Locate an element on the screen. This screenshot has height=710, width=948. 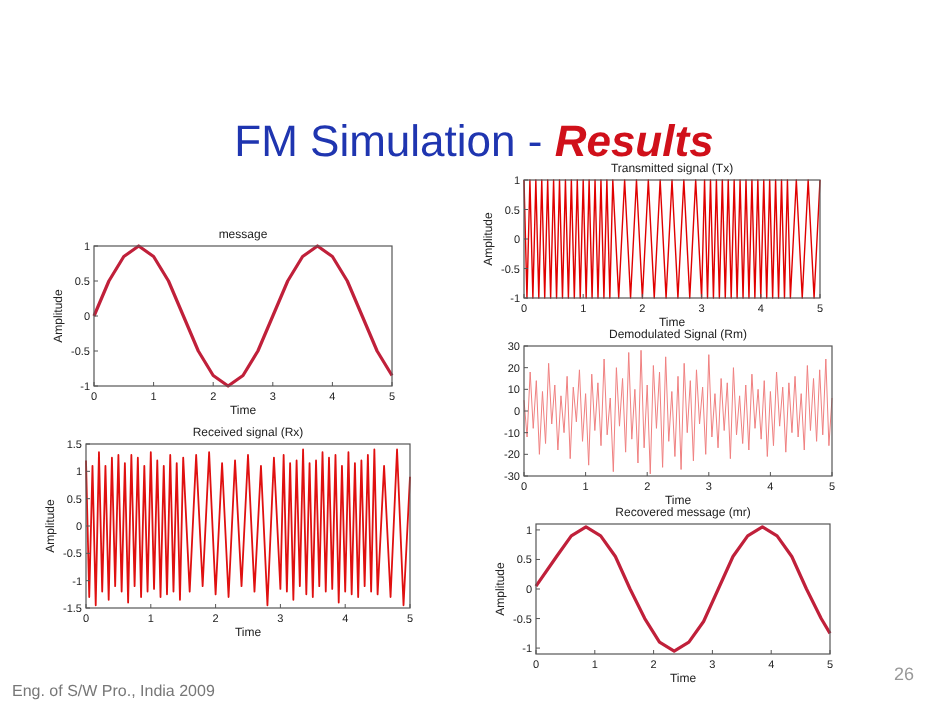
text: Eng. of S/W Pro., India 2009 is located at coordinates (114, 691).